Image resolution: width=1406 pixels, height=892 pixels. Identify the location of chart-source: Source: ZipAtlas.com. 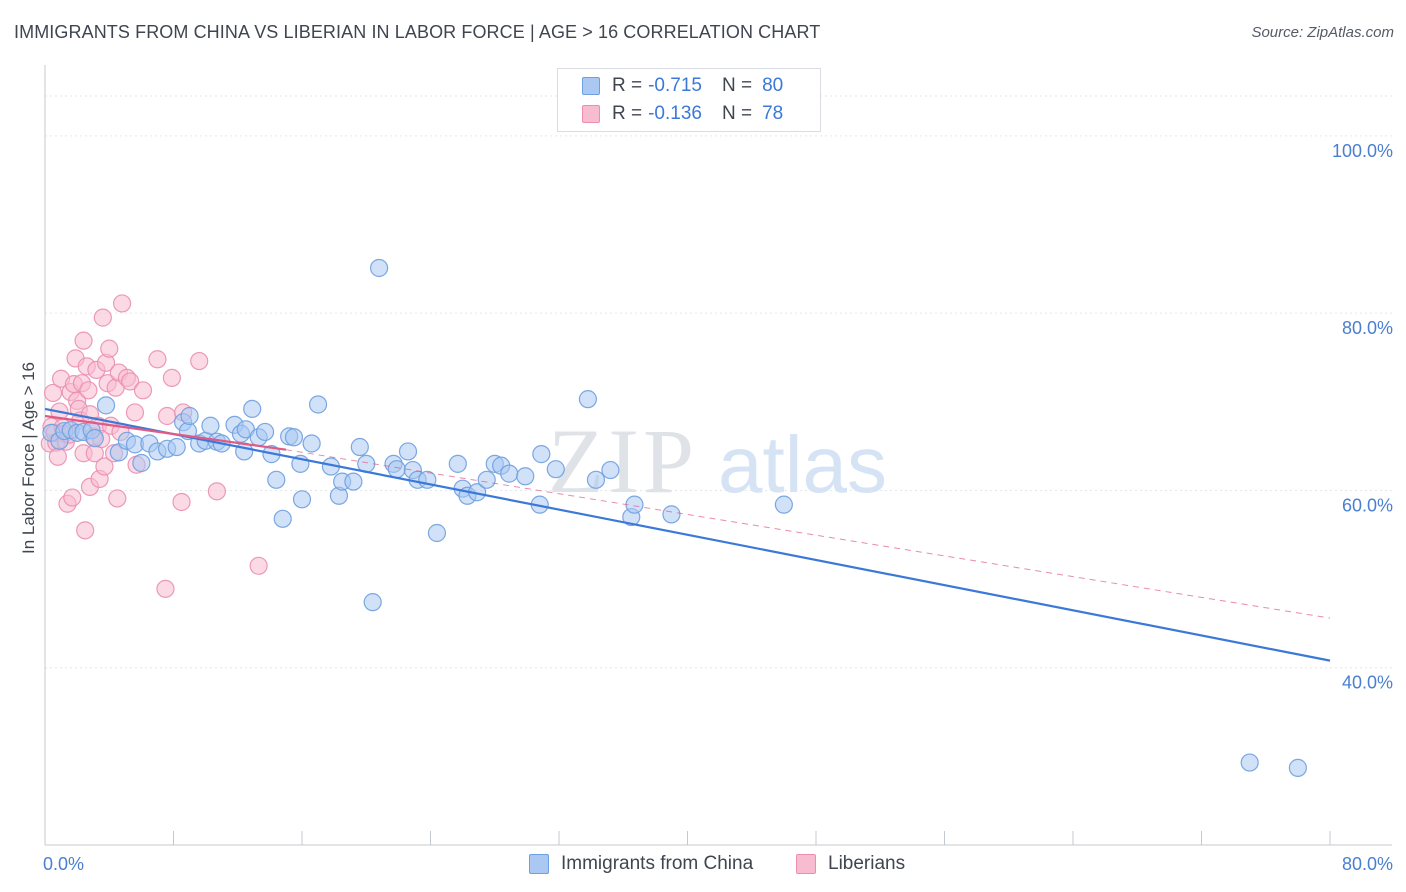
(1322, 32).